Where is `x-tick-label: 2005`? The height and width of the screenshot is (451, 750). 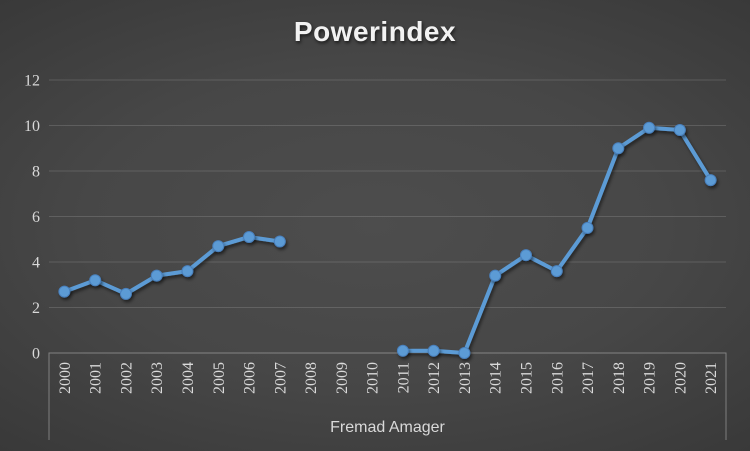
x-tick-label: 2005 is located at coordinates (219, 378).